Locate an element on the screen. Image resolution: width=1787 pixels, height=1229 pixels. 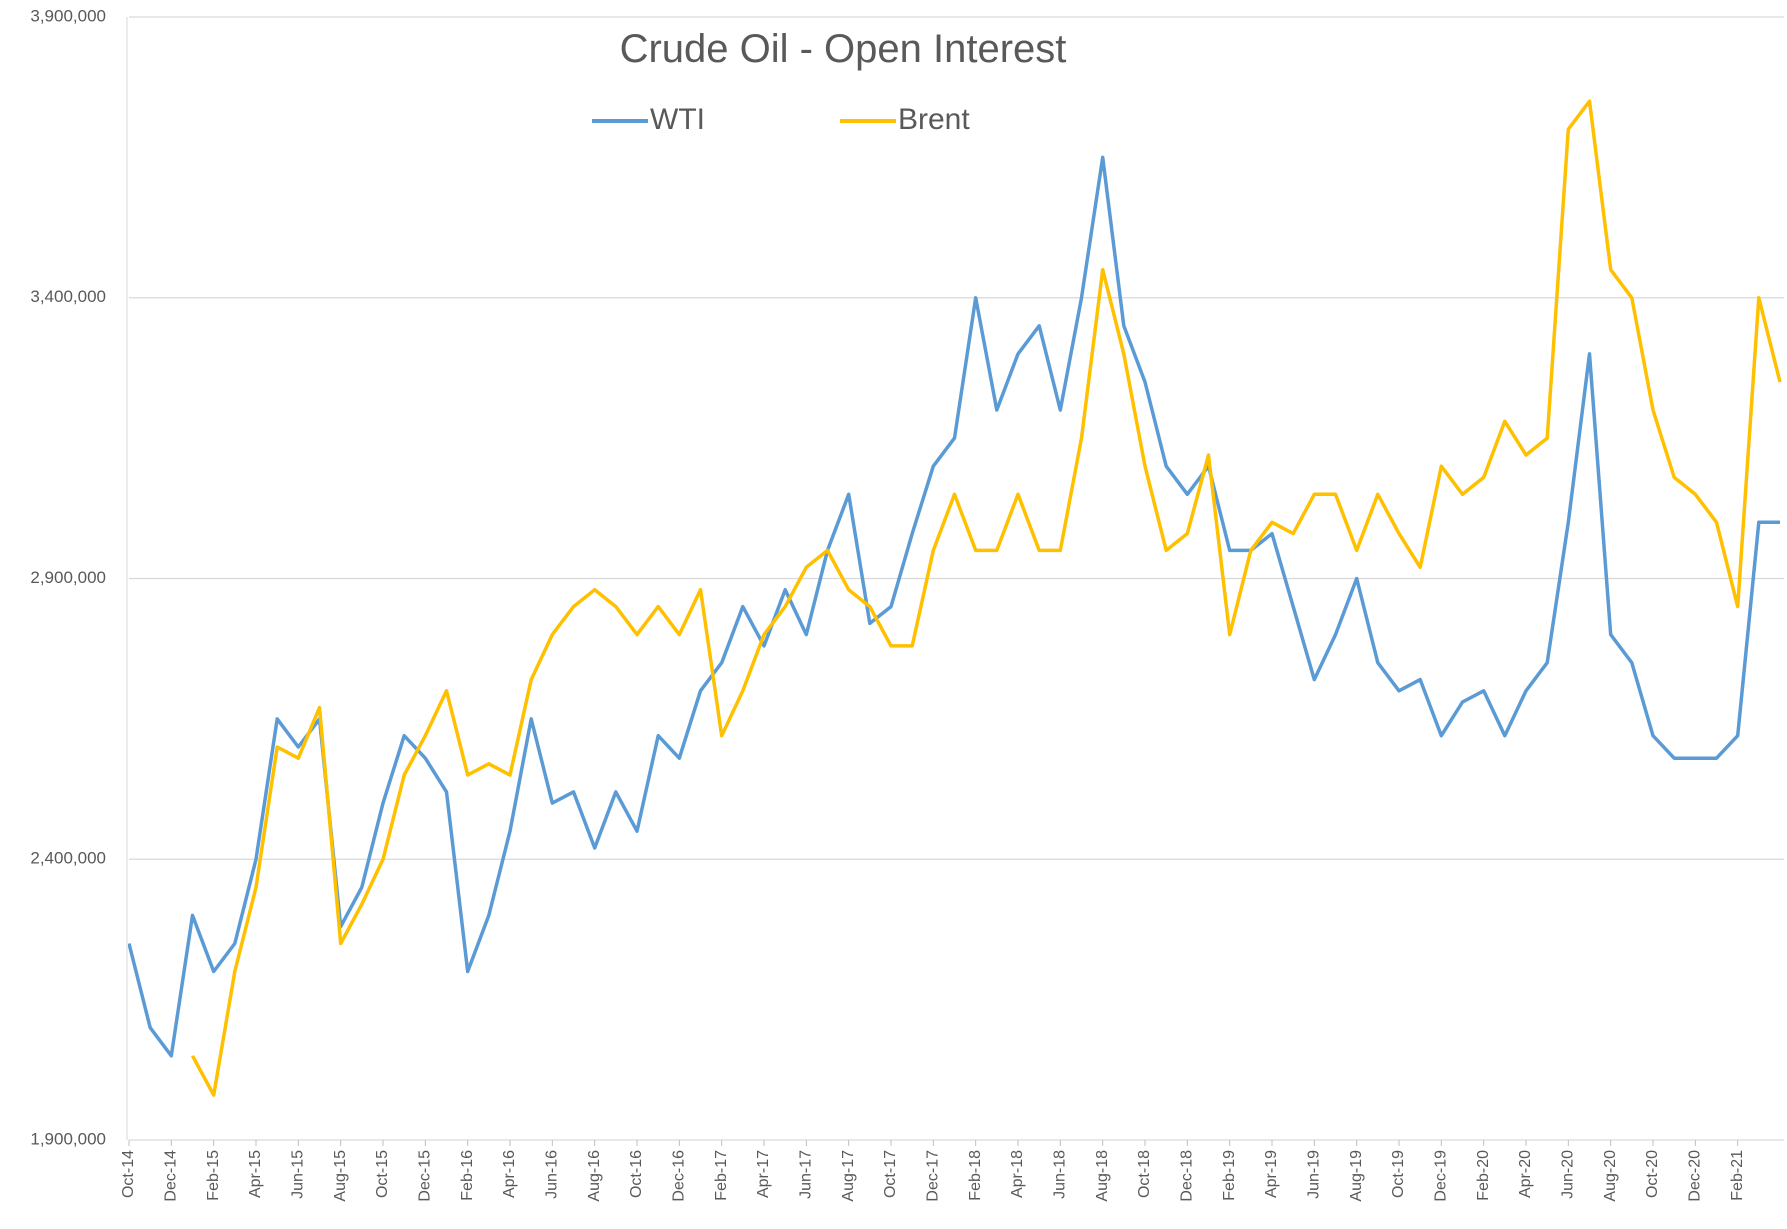
x-tick-label: Dec-15 is located at coordinates (425, 1176).